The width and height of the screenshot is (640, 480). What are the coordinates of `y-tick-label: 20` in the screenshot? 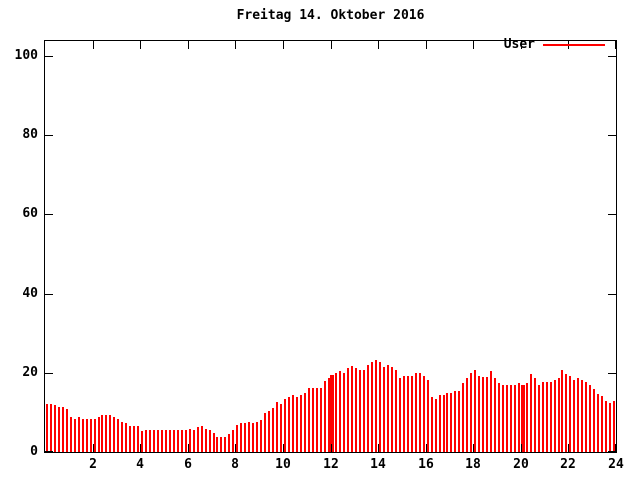 It's located at (30, 372).